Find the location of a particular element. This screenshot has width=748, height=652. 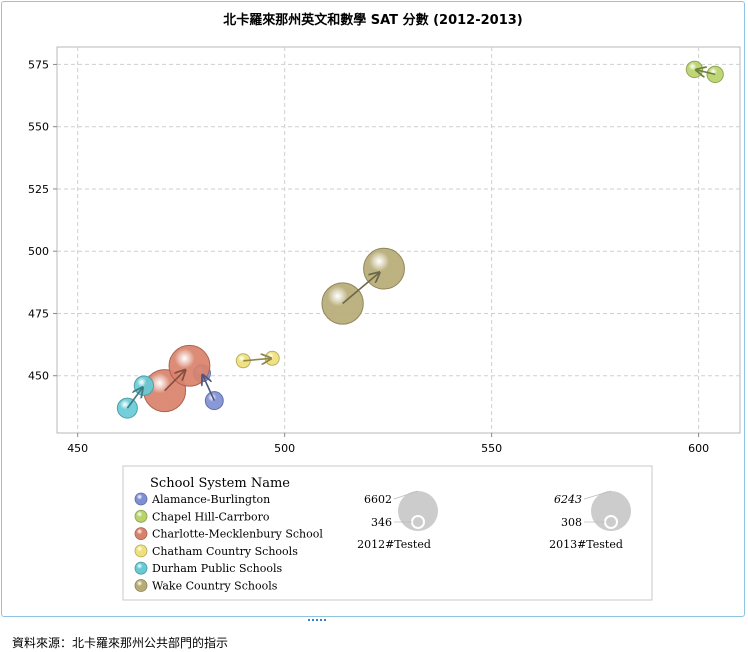

y-tick-label: 525 is located at coordinates (38, 189).